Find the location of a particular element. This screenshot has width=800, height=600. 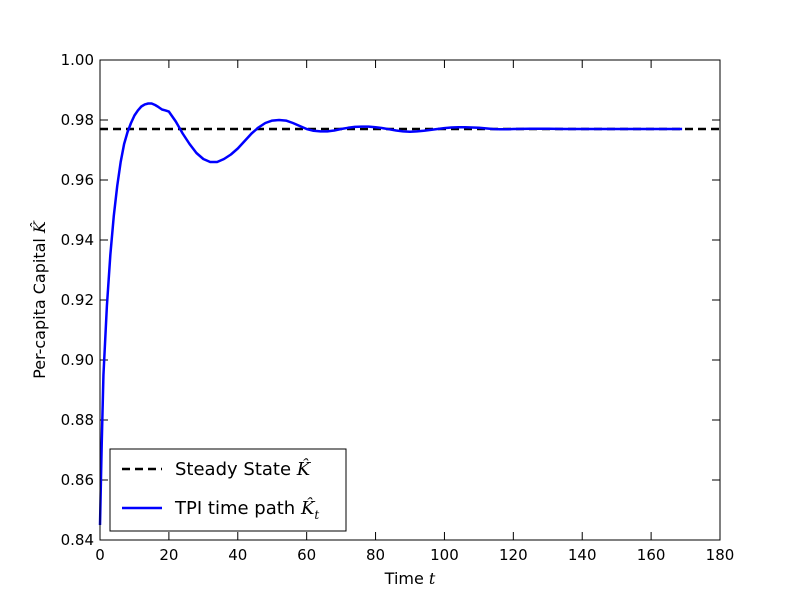

x-tick-label: 80 is located at coordinates (375, 555).